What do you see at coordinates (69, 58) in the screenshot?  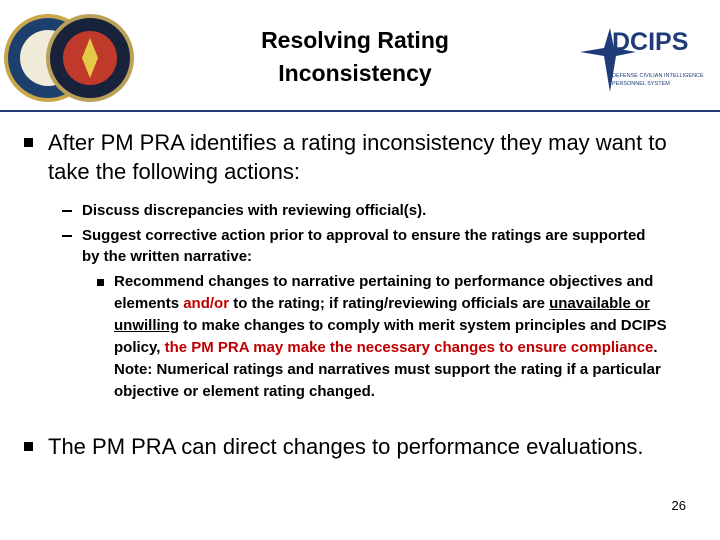 I see `seals` at bounding box center [69, 58].